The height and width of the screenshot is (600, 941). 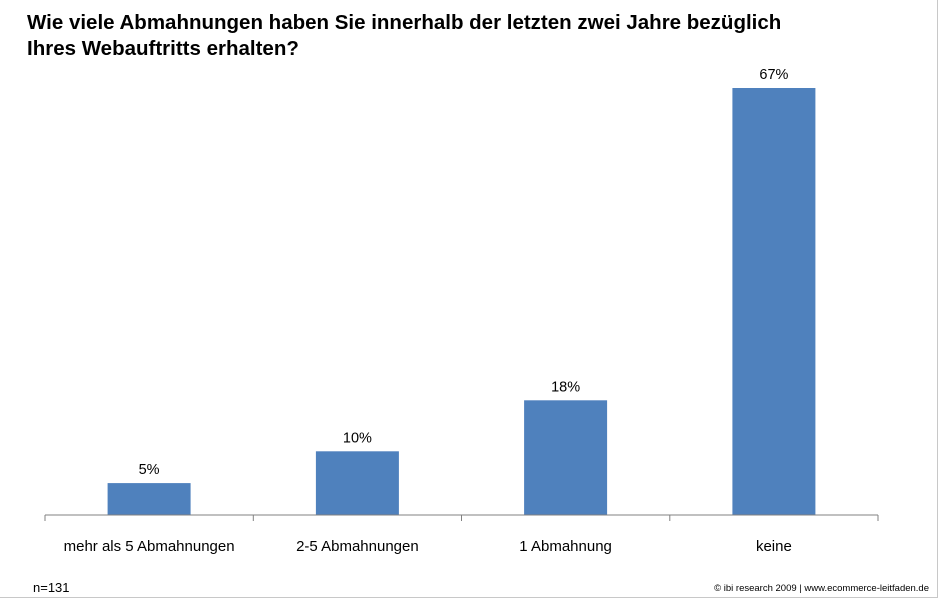 I want to click on category-label-3: 1 Abmahnung, so click(x=565, y=546).